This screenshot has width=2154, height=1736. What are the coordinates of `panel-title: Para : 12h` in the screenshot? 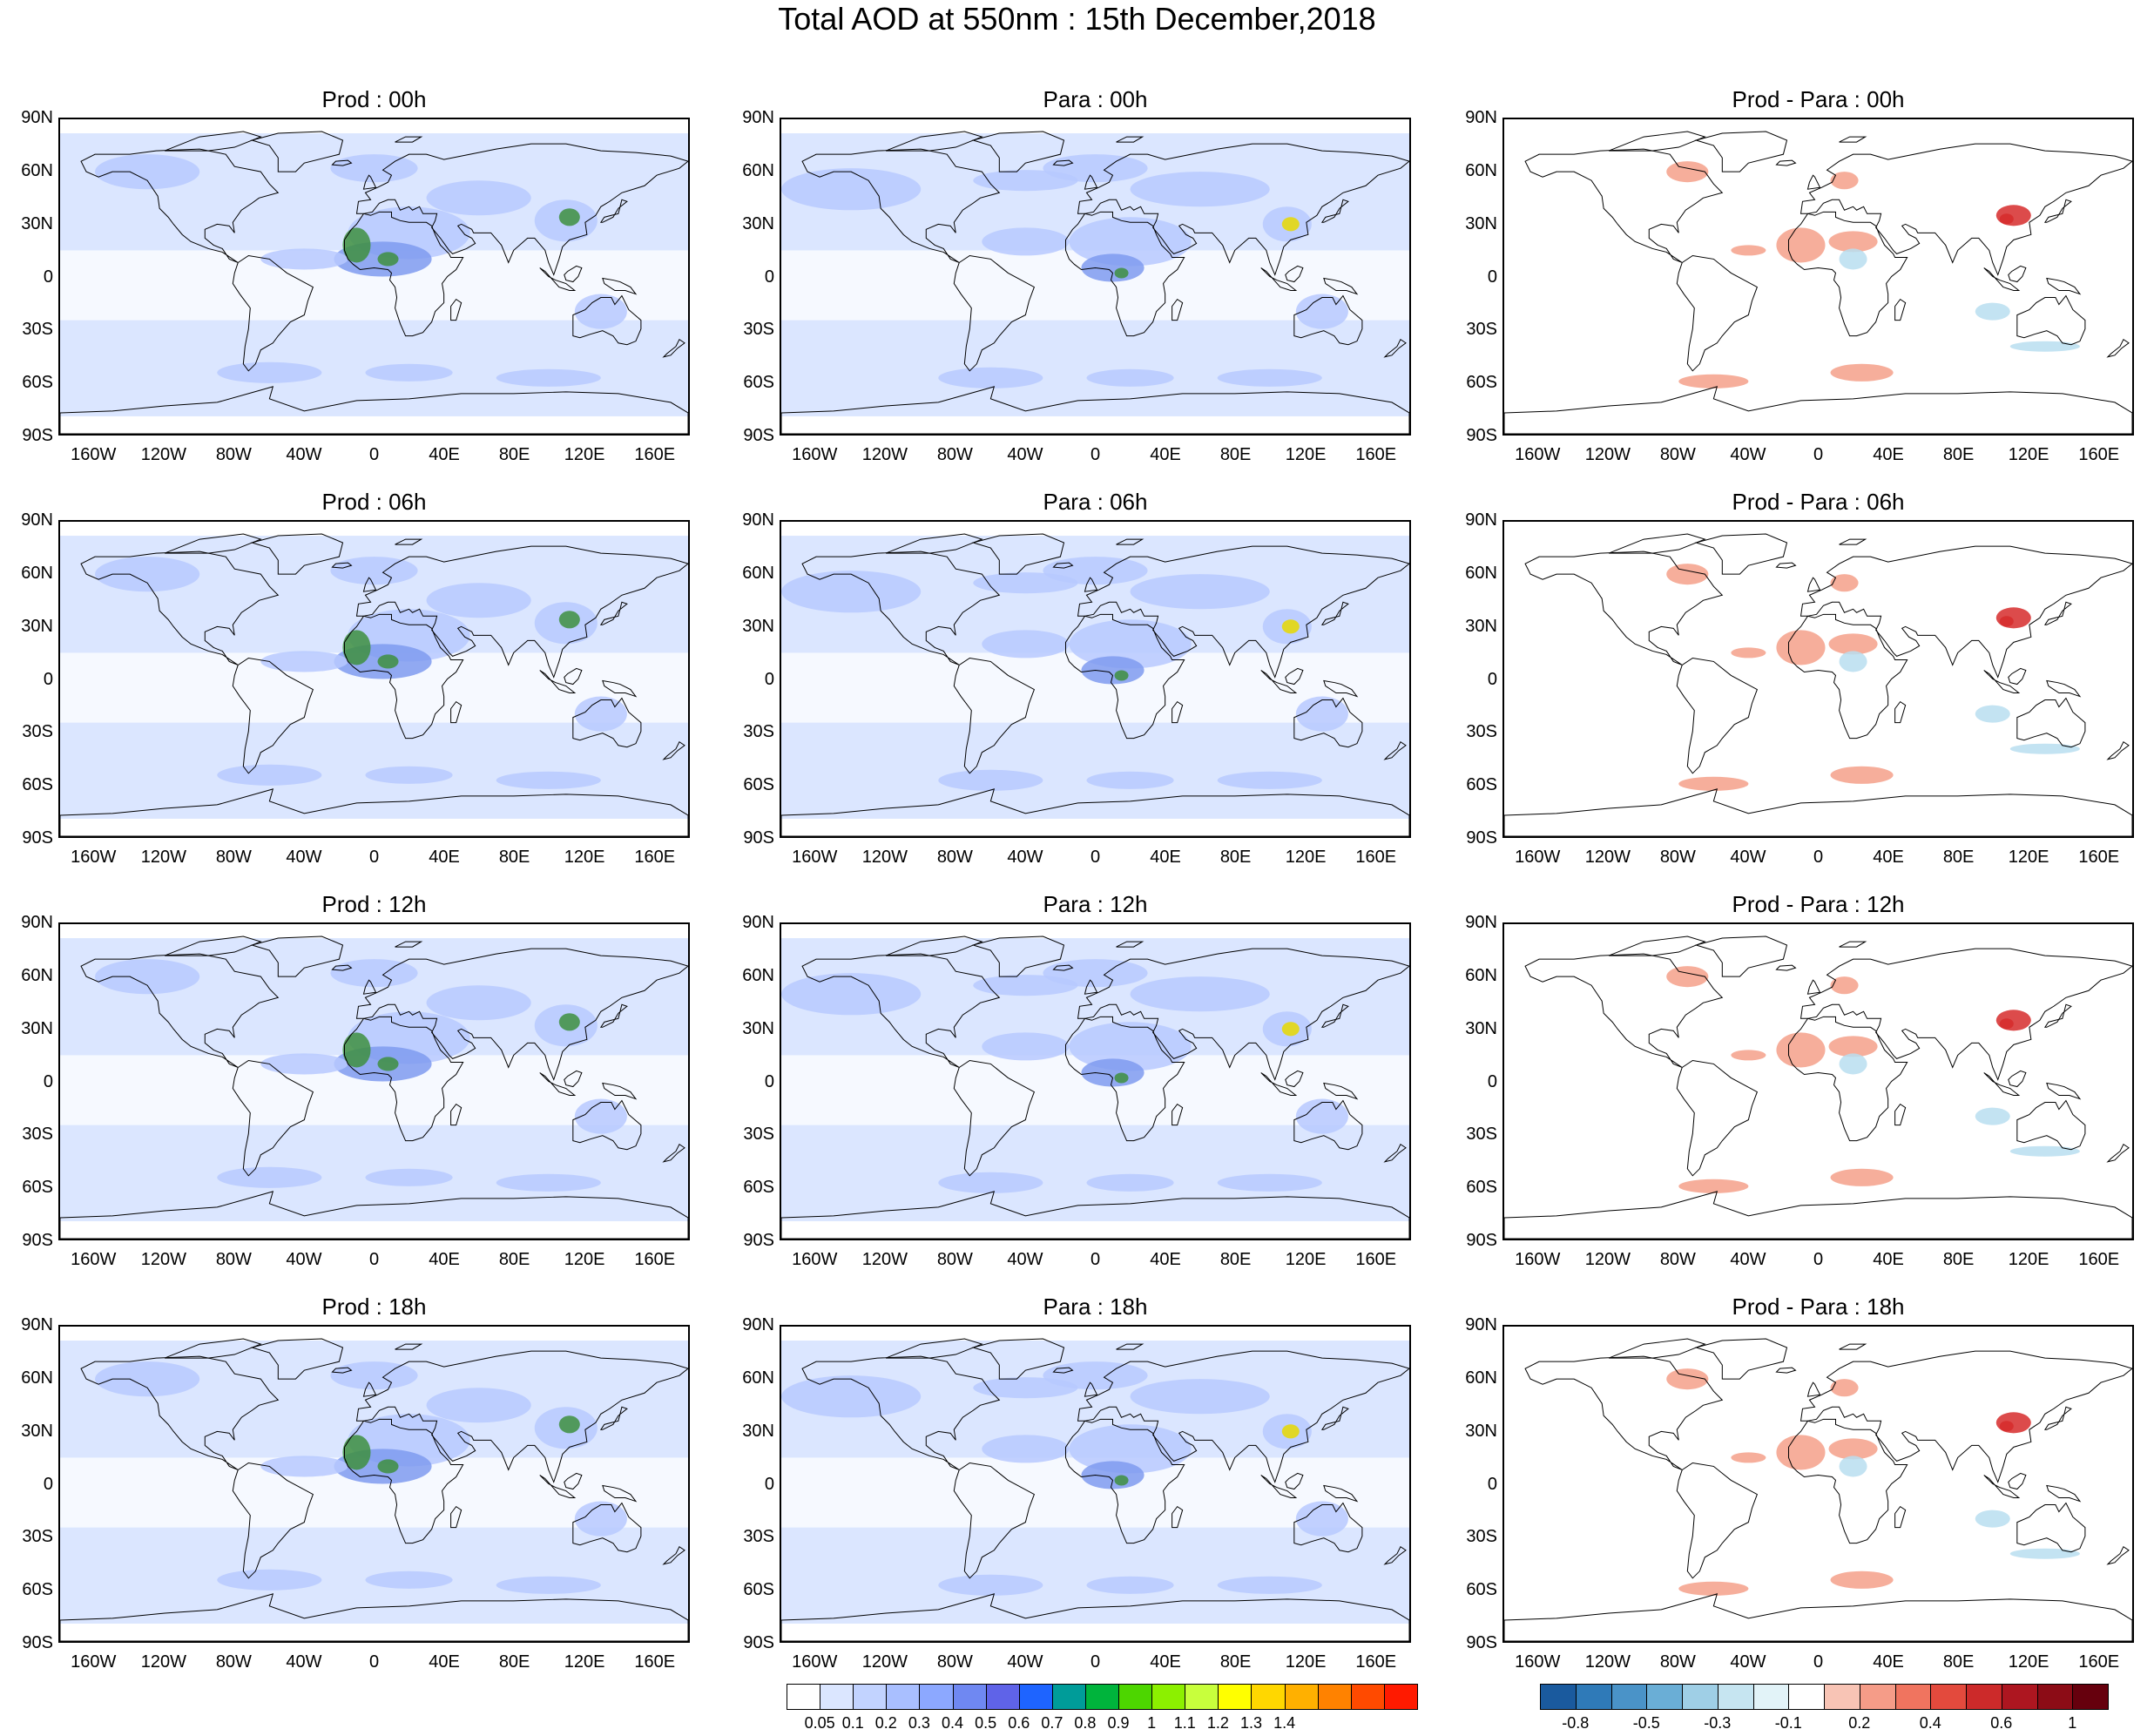 It's located at (1095, 904).